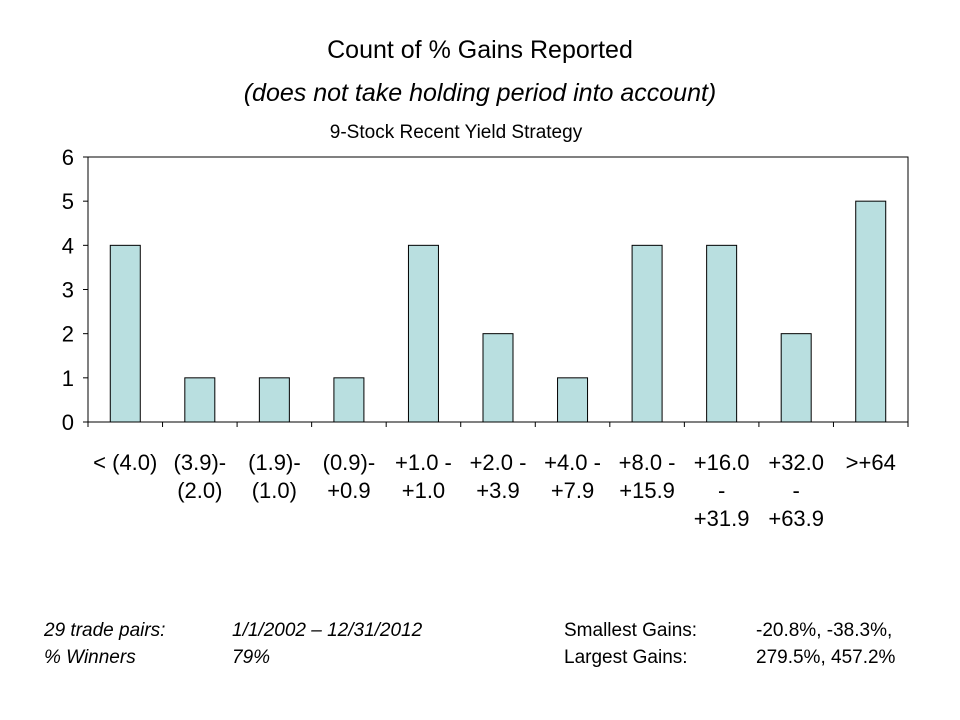  Describe the element at coordinates (796, 462) in the screenshot. I see `x-category-label-line: +32.0` at that location.